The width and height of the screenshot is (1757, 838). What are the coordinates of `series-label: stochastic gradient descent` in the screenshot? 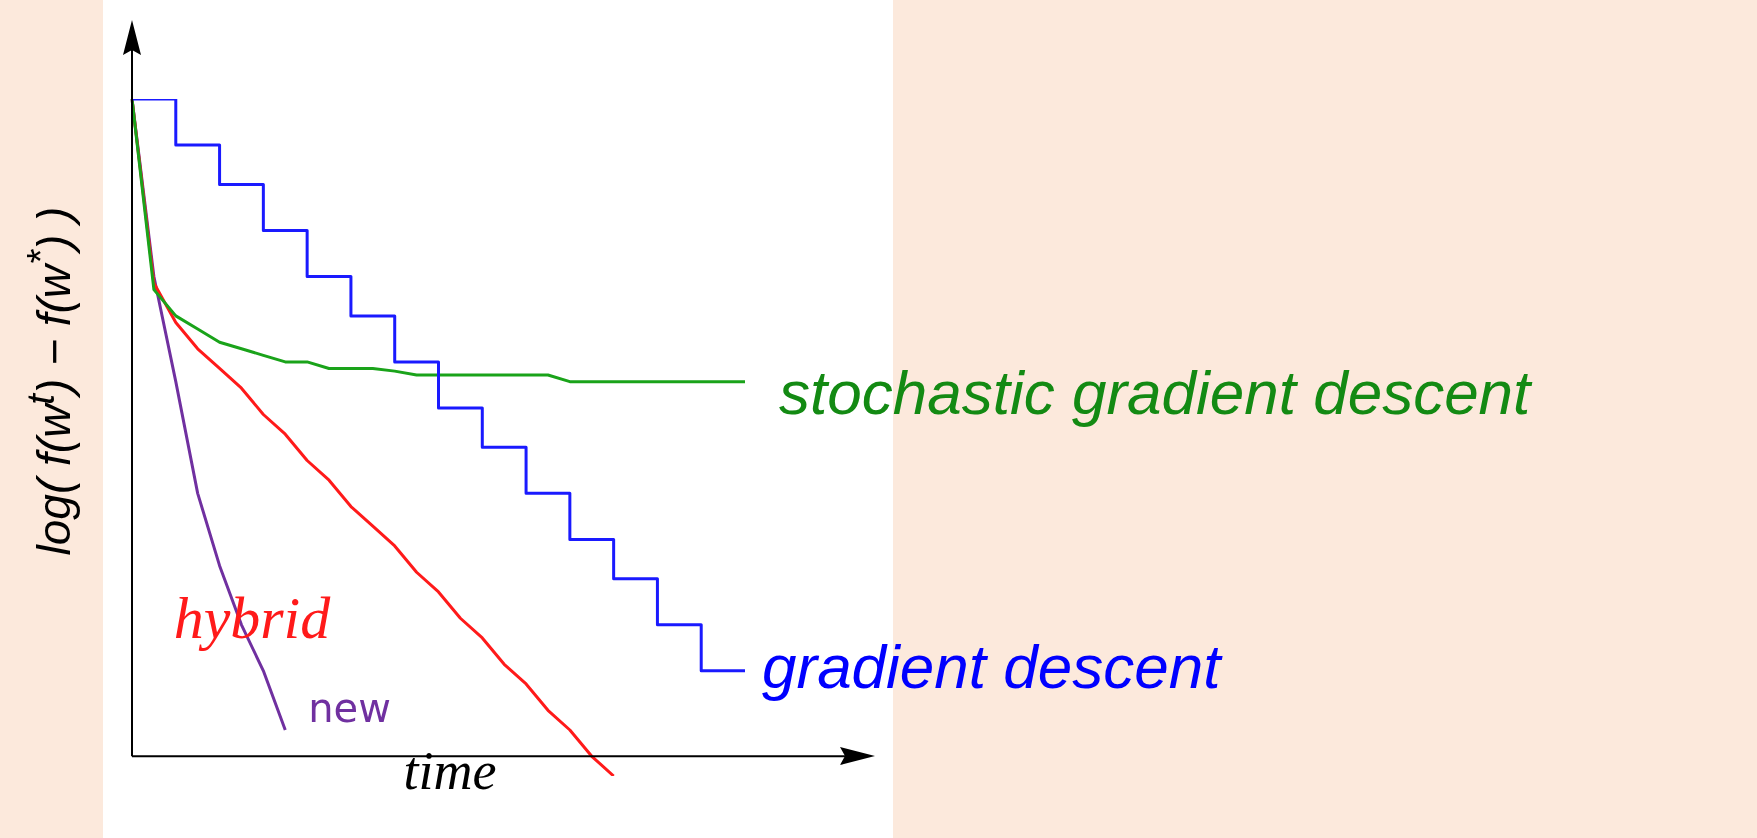 It's located at (1156, 392).